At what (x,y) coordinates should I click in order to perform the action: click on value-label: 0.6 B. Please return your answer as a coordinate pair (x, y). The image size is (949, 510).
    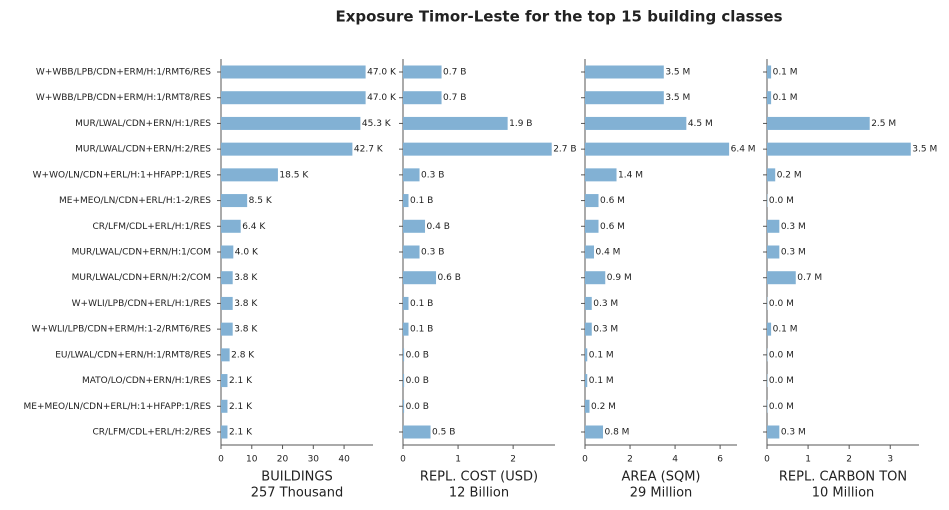
    Looking at the image, I should click on (449, 278).